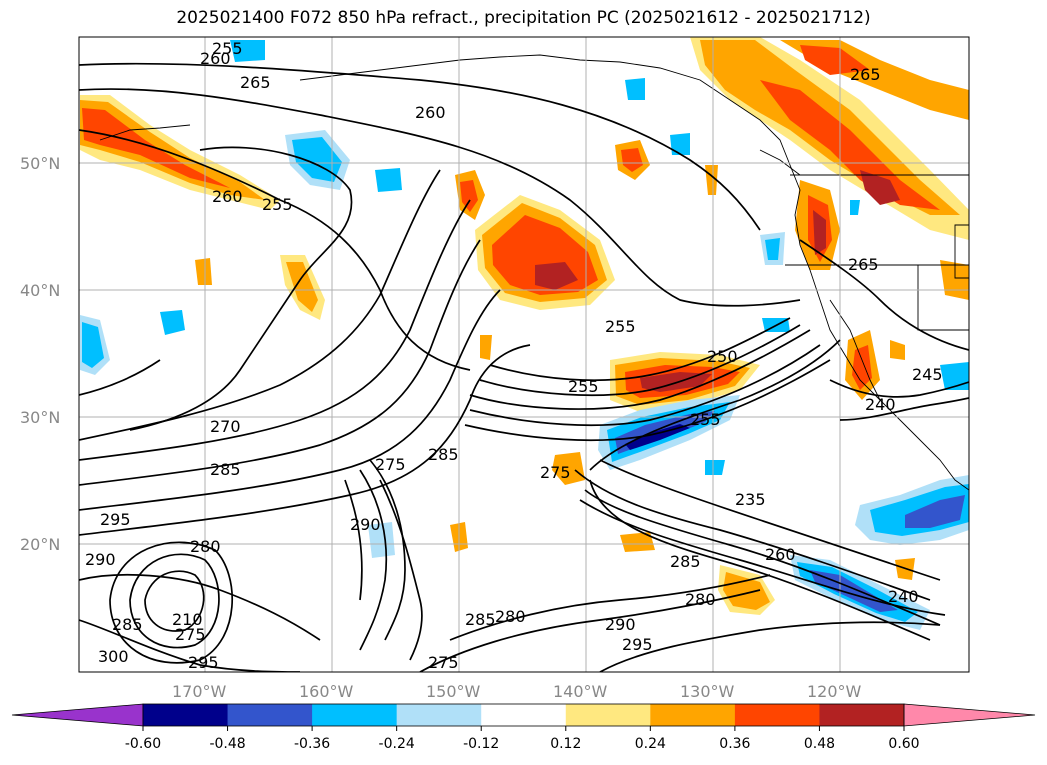 The height and width of the screenshot is (765, 1047). I want to click on contour-label: 245, so click(927, 374).